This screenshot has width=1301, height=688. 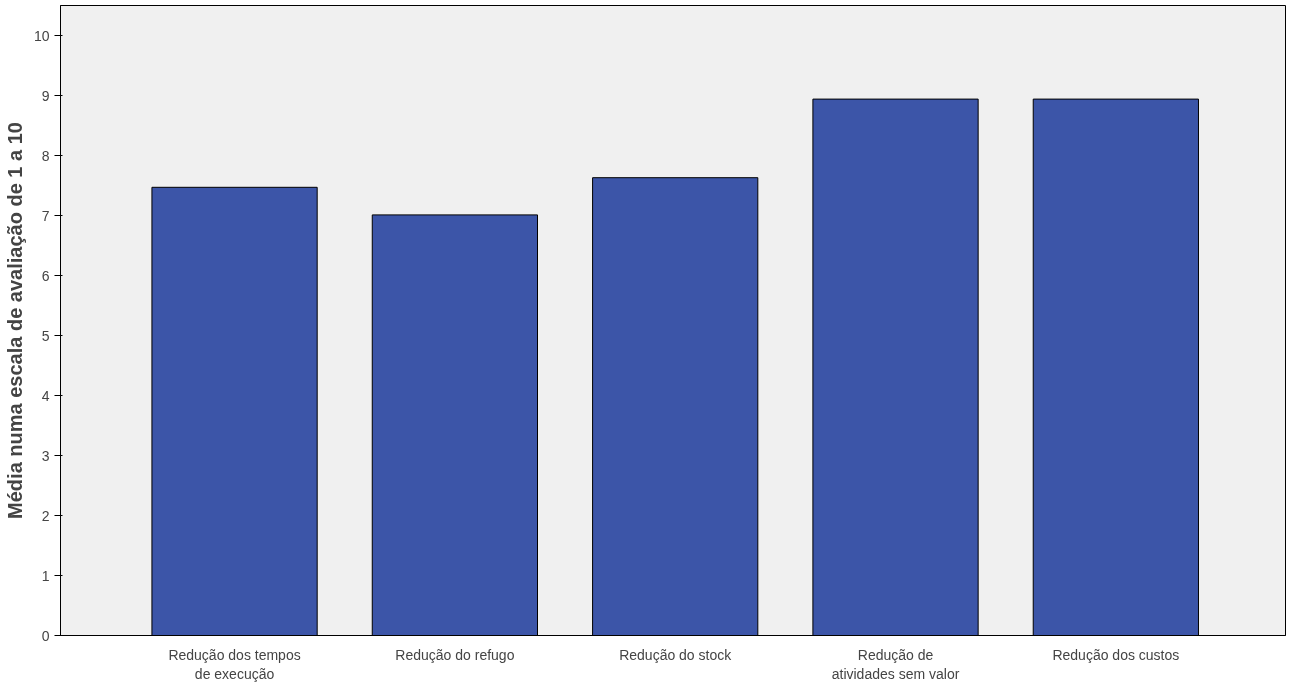 I want to click on y-tick-label: 5, so click(x=45, y=335).